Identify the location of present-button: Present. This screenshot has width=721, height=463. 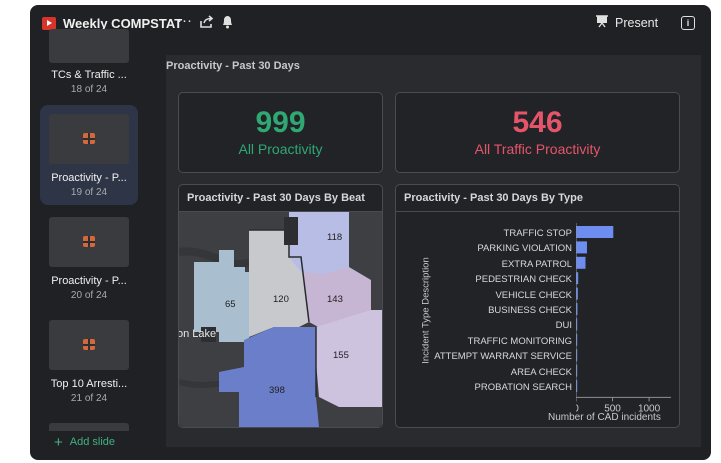
(627, 23).